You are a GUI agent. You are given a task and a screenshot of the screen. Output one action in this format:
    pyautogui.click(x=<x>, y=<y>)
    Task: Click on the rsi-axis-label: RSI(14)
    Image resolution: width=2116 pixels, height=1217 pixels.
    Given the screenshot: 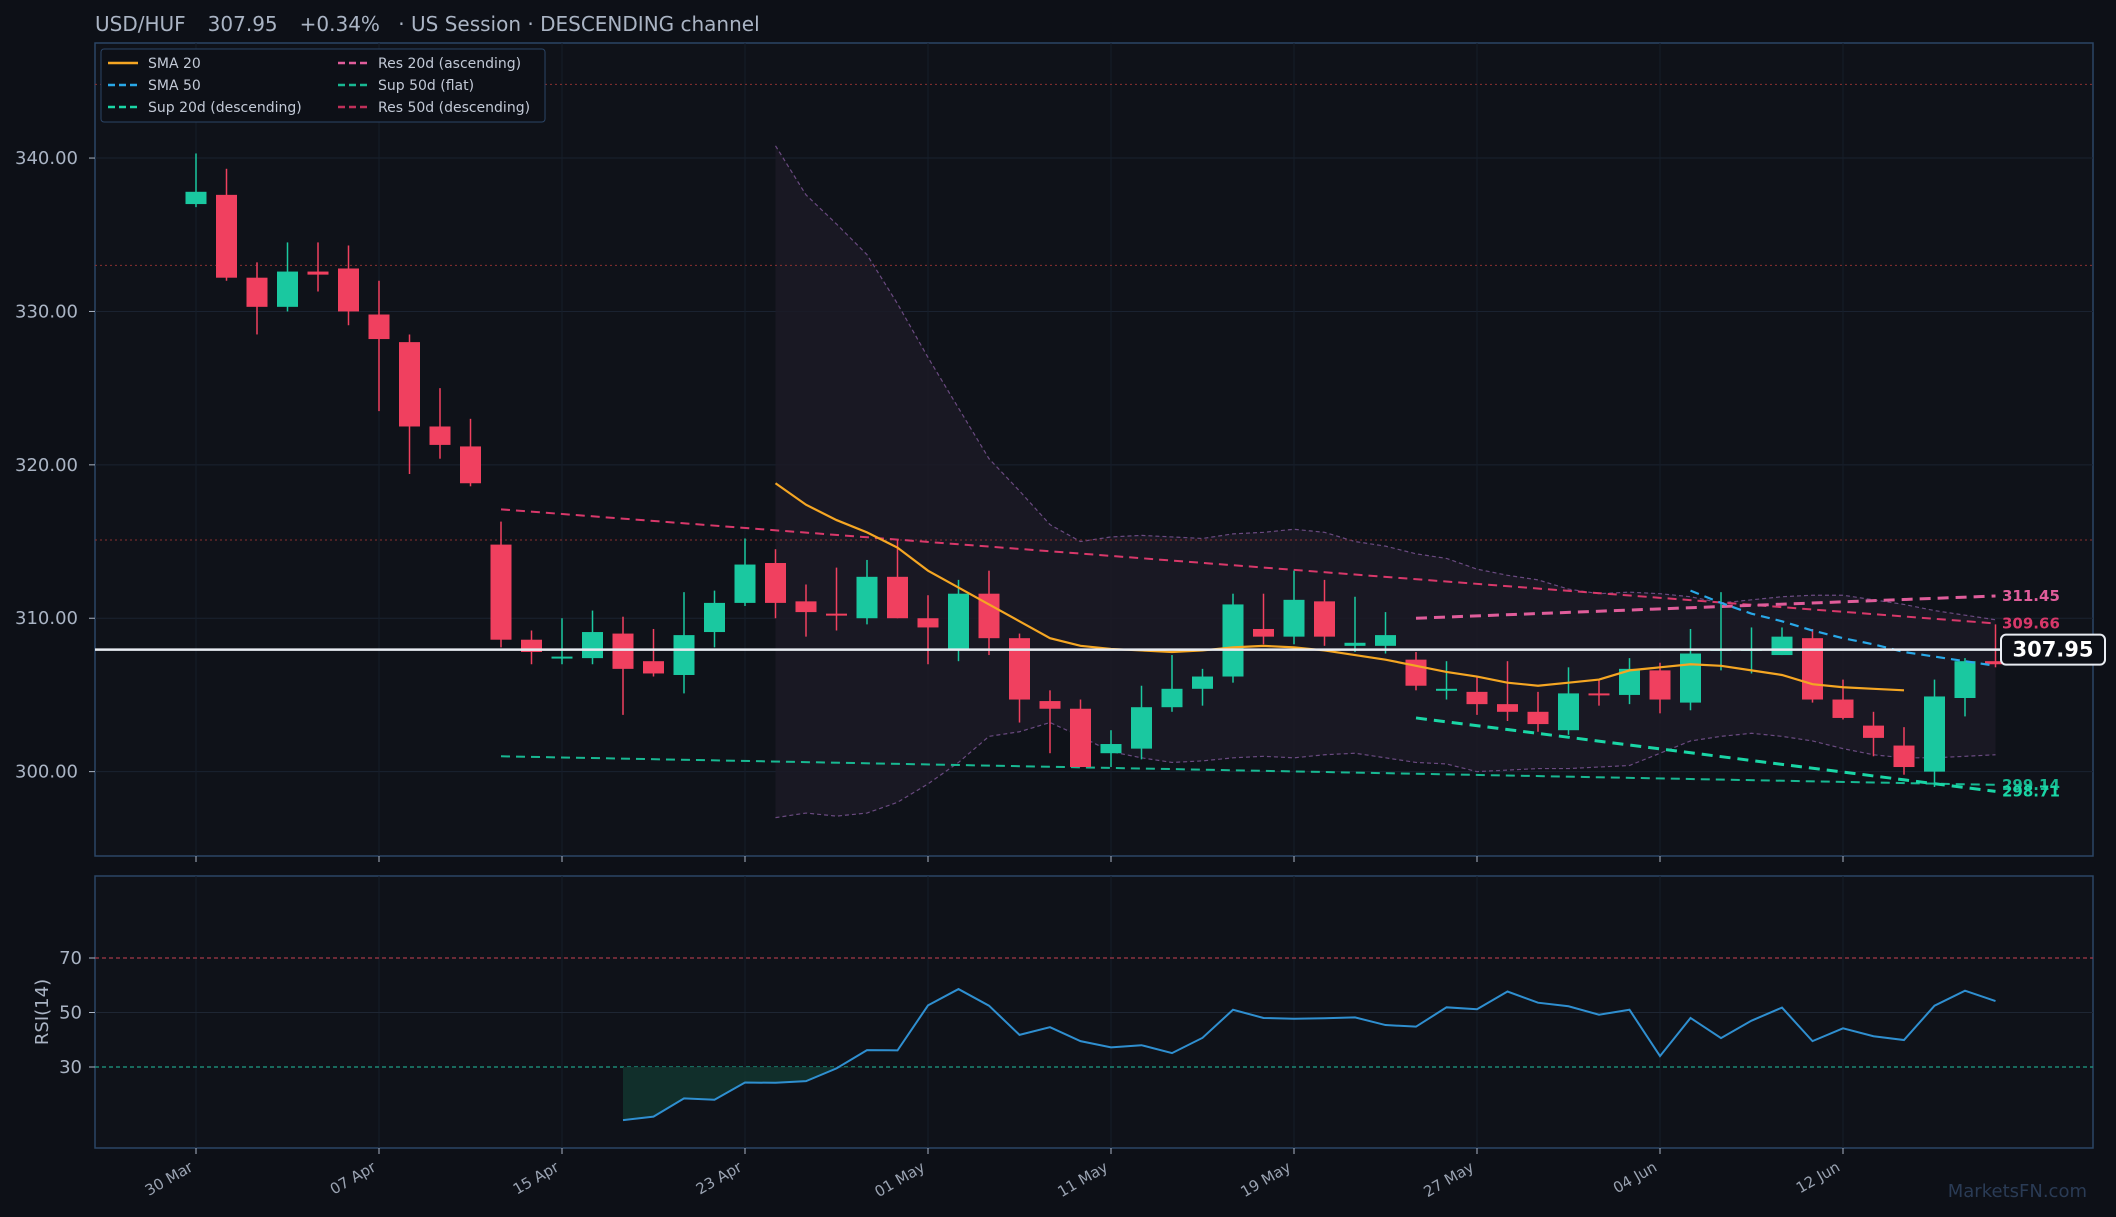 What is the action you would take?
    pyautogui.click(x=42, y=1012)
    